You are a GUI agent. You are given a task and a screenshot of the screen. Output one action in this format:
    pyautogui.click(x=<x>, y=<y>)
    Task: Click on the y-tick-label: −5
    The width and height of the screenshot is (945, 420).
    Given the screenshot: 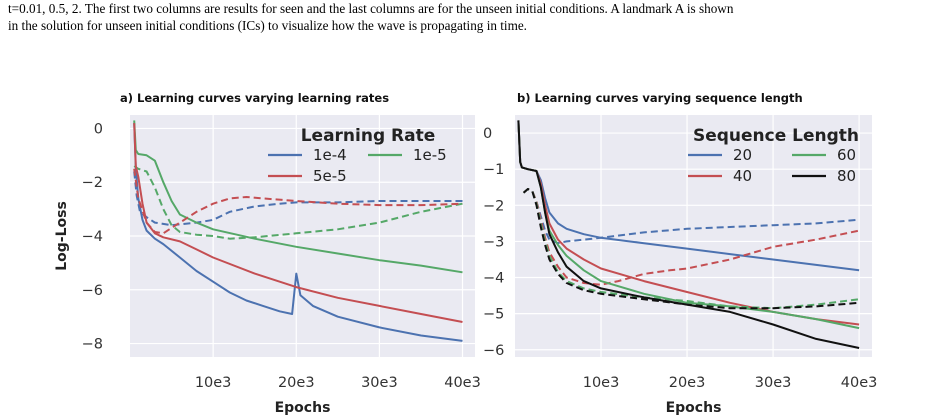 What is the action you would take?
    pyautogui.click(x=493, y=315)
    